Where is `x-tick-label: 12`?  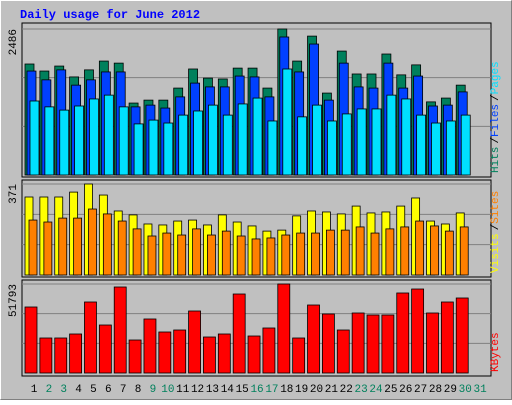 x-tick-label: 12 is located at coordinates (197, 390).